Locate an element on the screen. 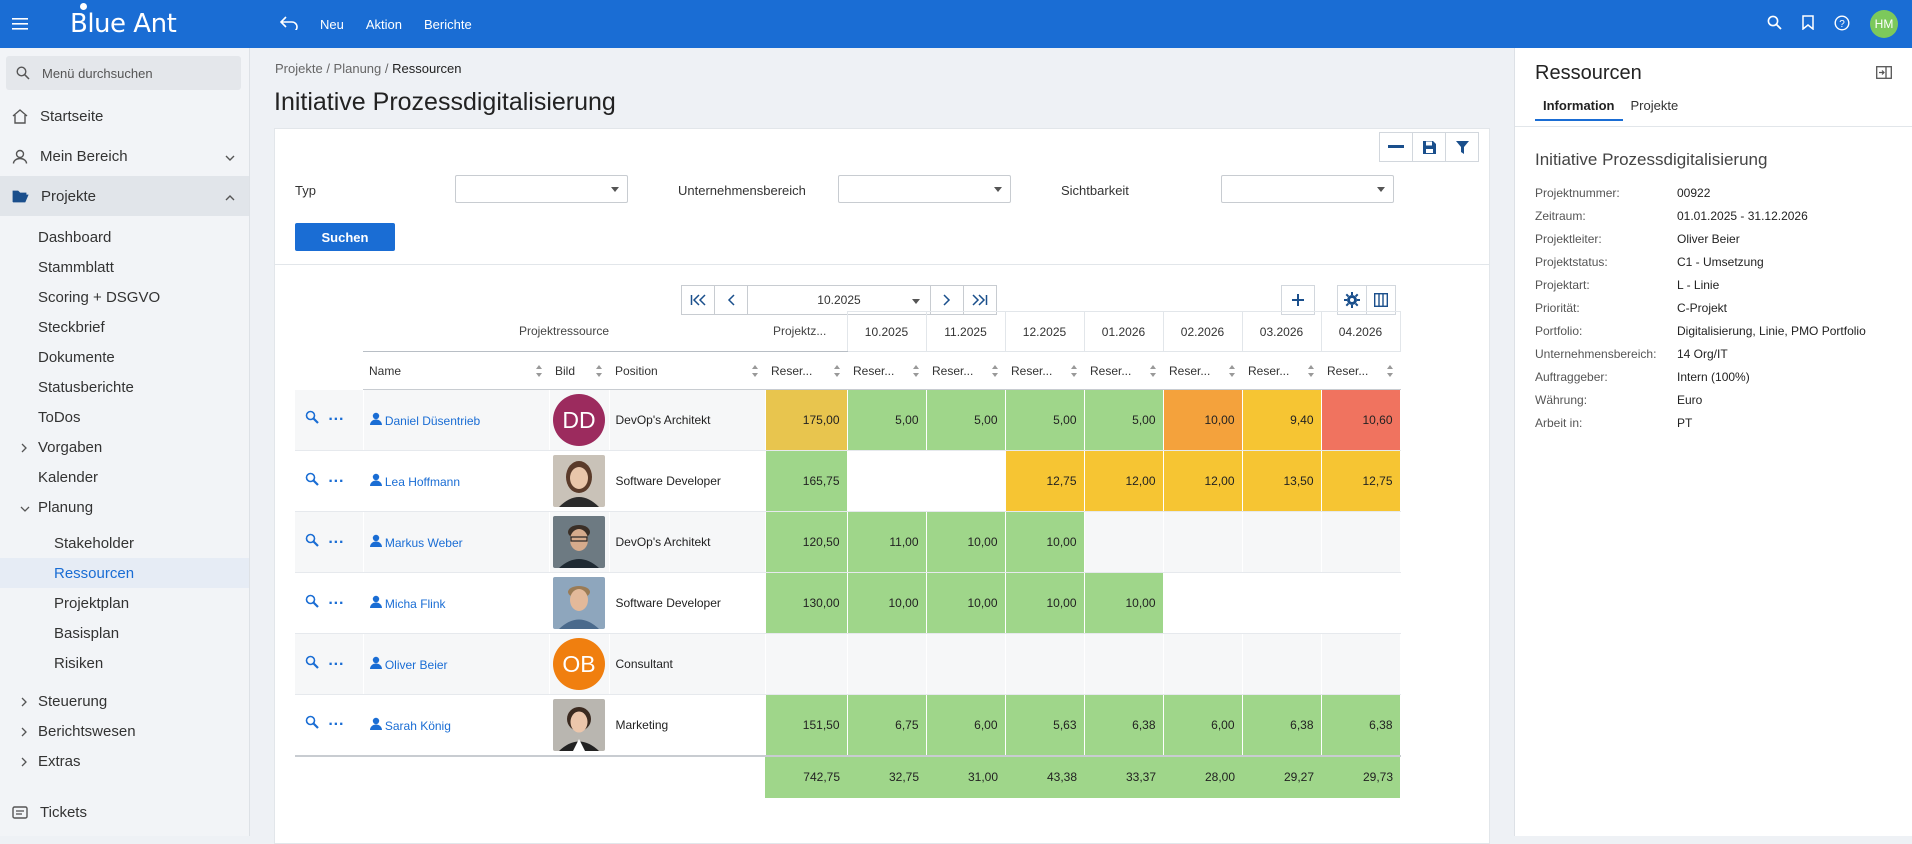 The height and width of the screenshot is (844, 1912). search-button: Suchen is located at coordinates (345, 237).